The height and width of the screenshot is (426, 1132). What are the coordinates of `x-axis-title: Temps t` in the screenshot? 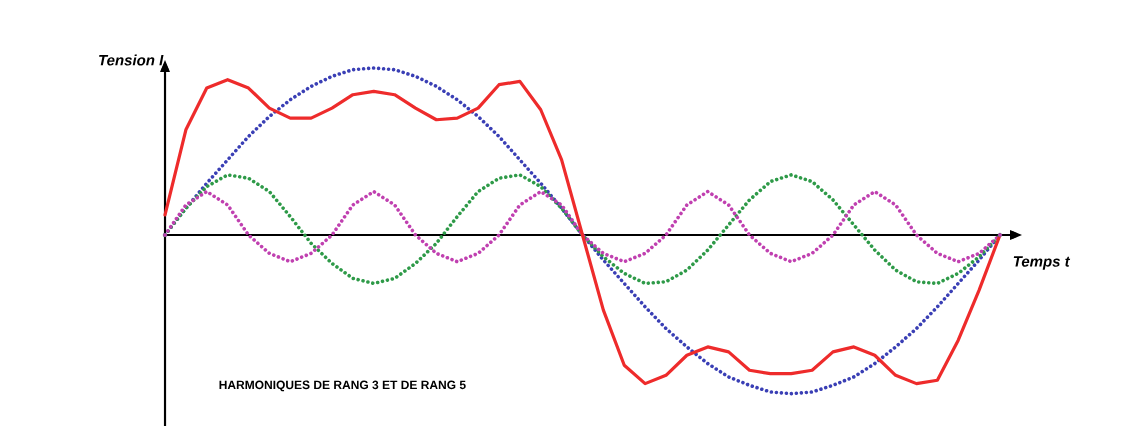 It's located at (1042, 263).